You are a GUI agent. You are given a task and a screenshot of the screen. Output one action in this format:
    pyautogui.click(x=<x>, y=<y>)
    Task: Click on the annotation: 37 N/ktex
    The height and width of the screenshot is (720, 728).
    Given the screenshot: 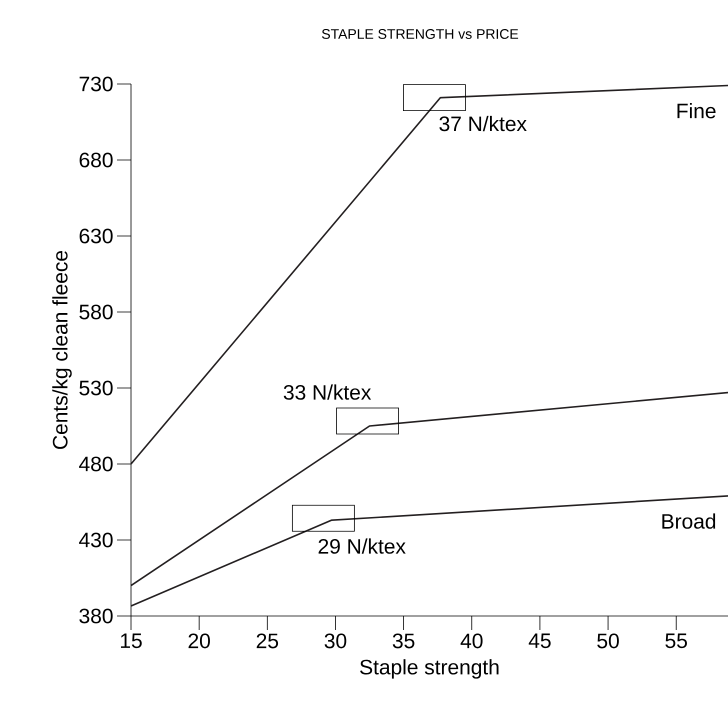 What is the action you would take?
    pyautogui.click(x=483, y=124)
    